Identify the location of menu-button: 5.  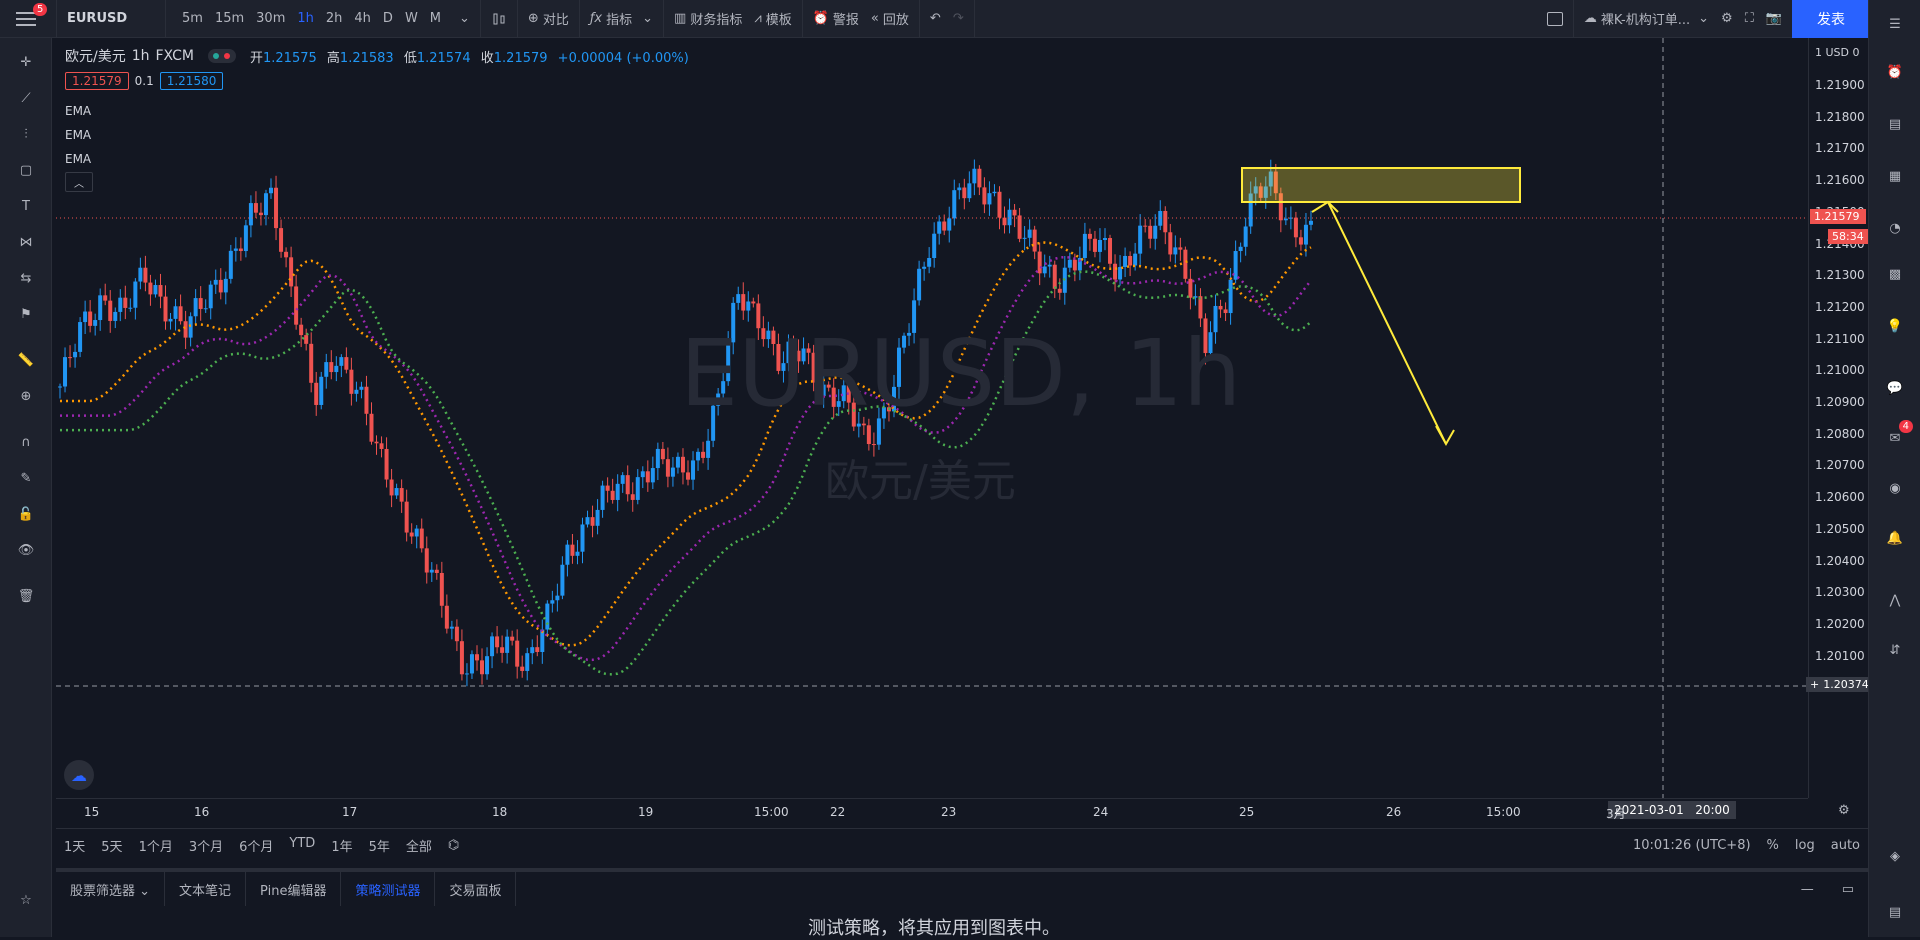
(26, 19).